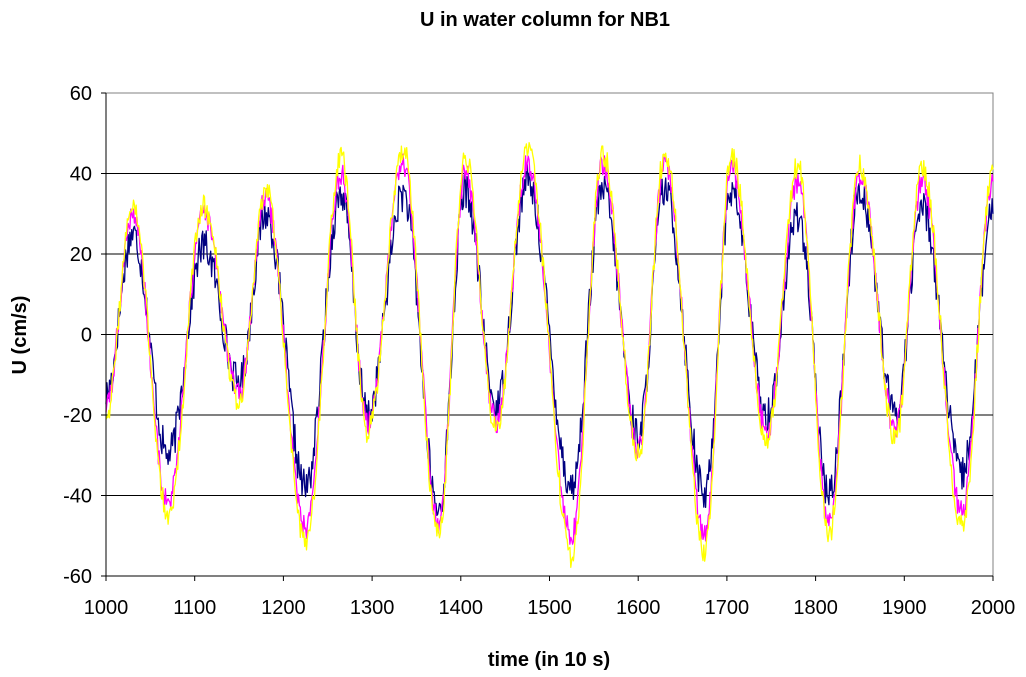 The height and width of the screenshot is (677, 1026). I want to click on x-tick-label: 1900, so click(904, 608).